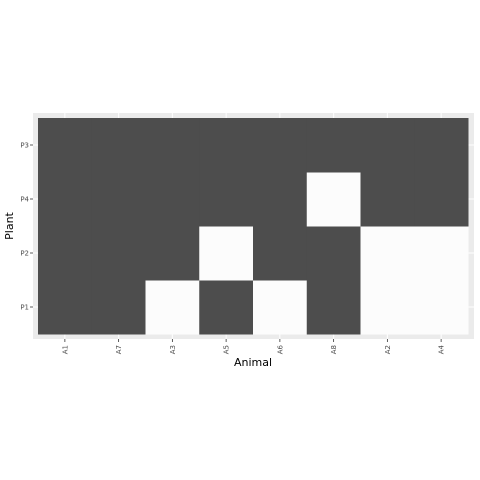 The height and width of the screenshot is (480, 480). I want to click on x-tick-label: A5, so click(227, 349).